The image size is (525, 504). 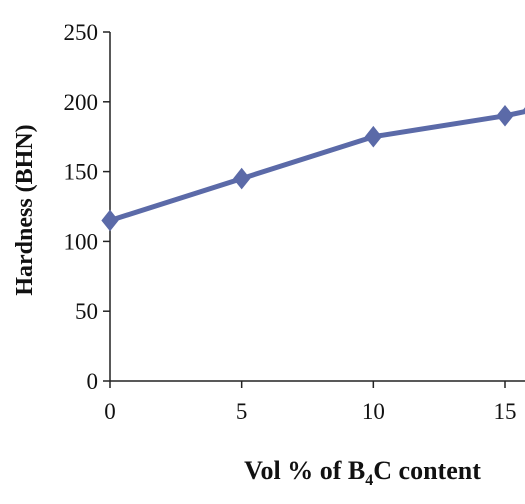 I want to click on y-tick-label: 150, so click(x=81, y=172).